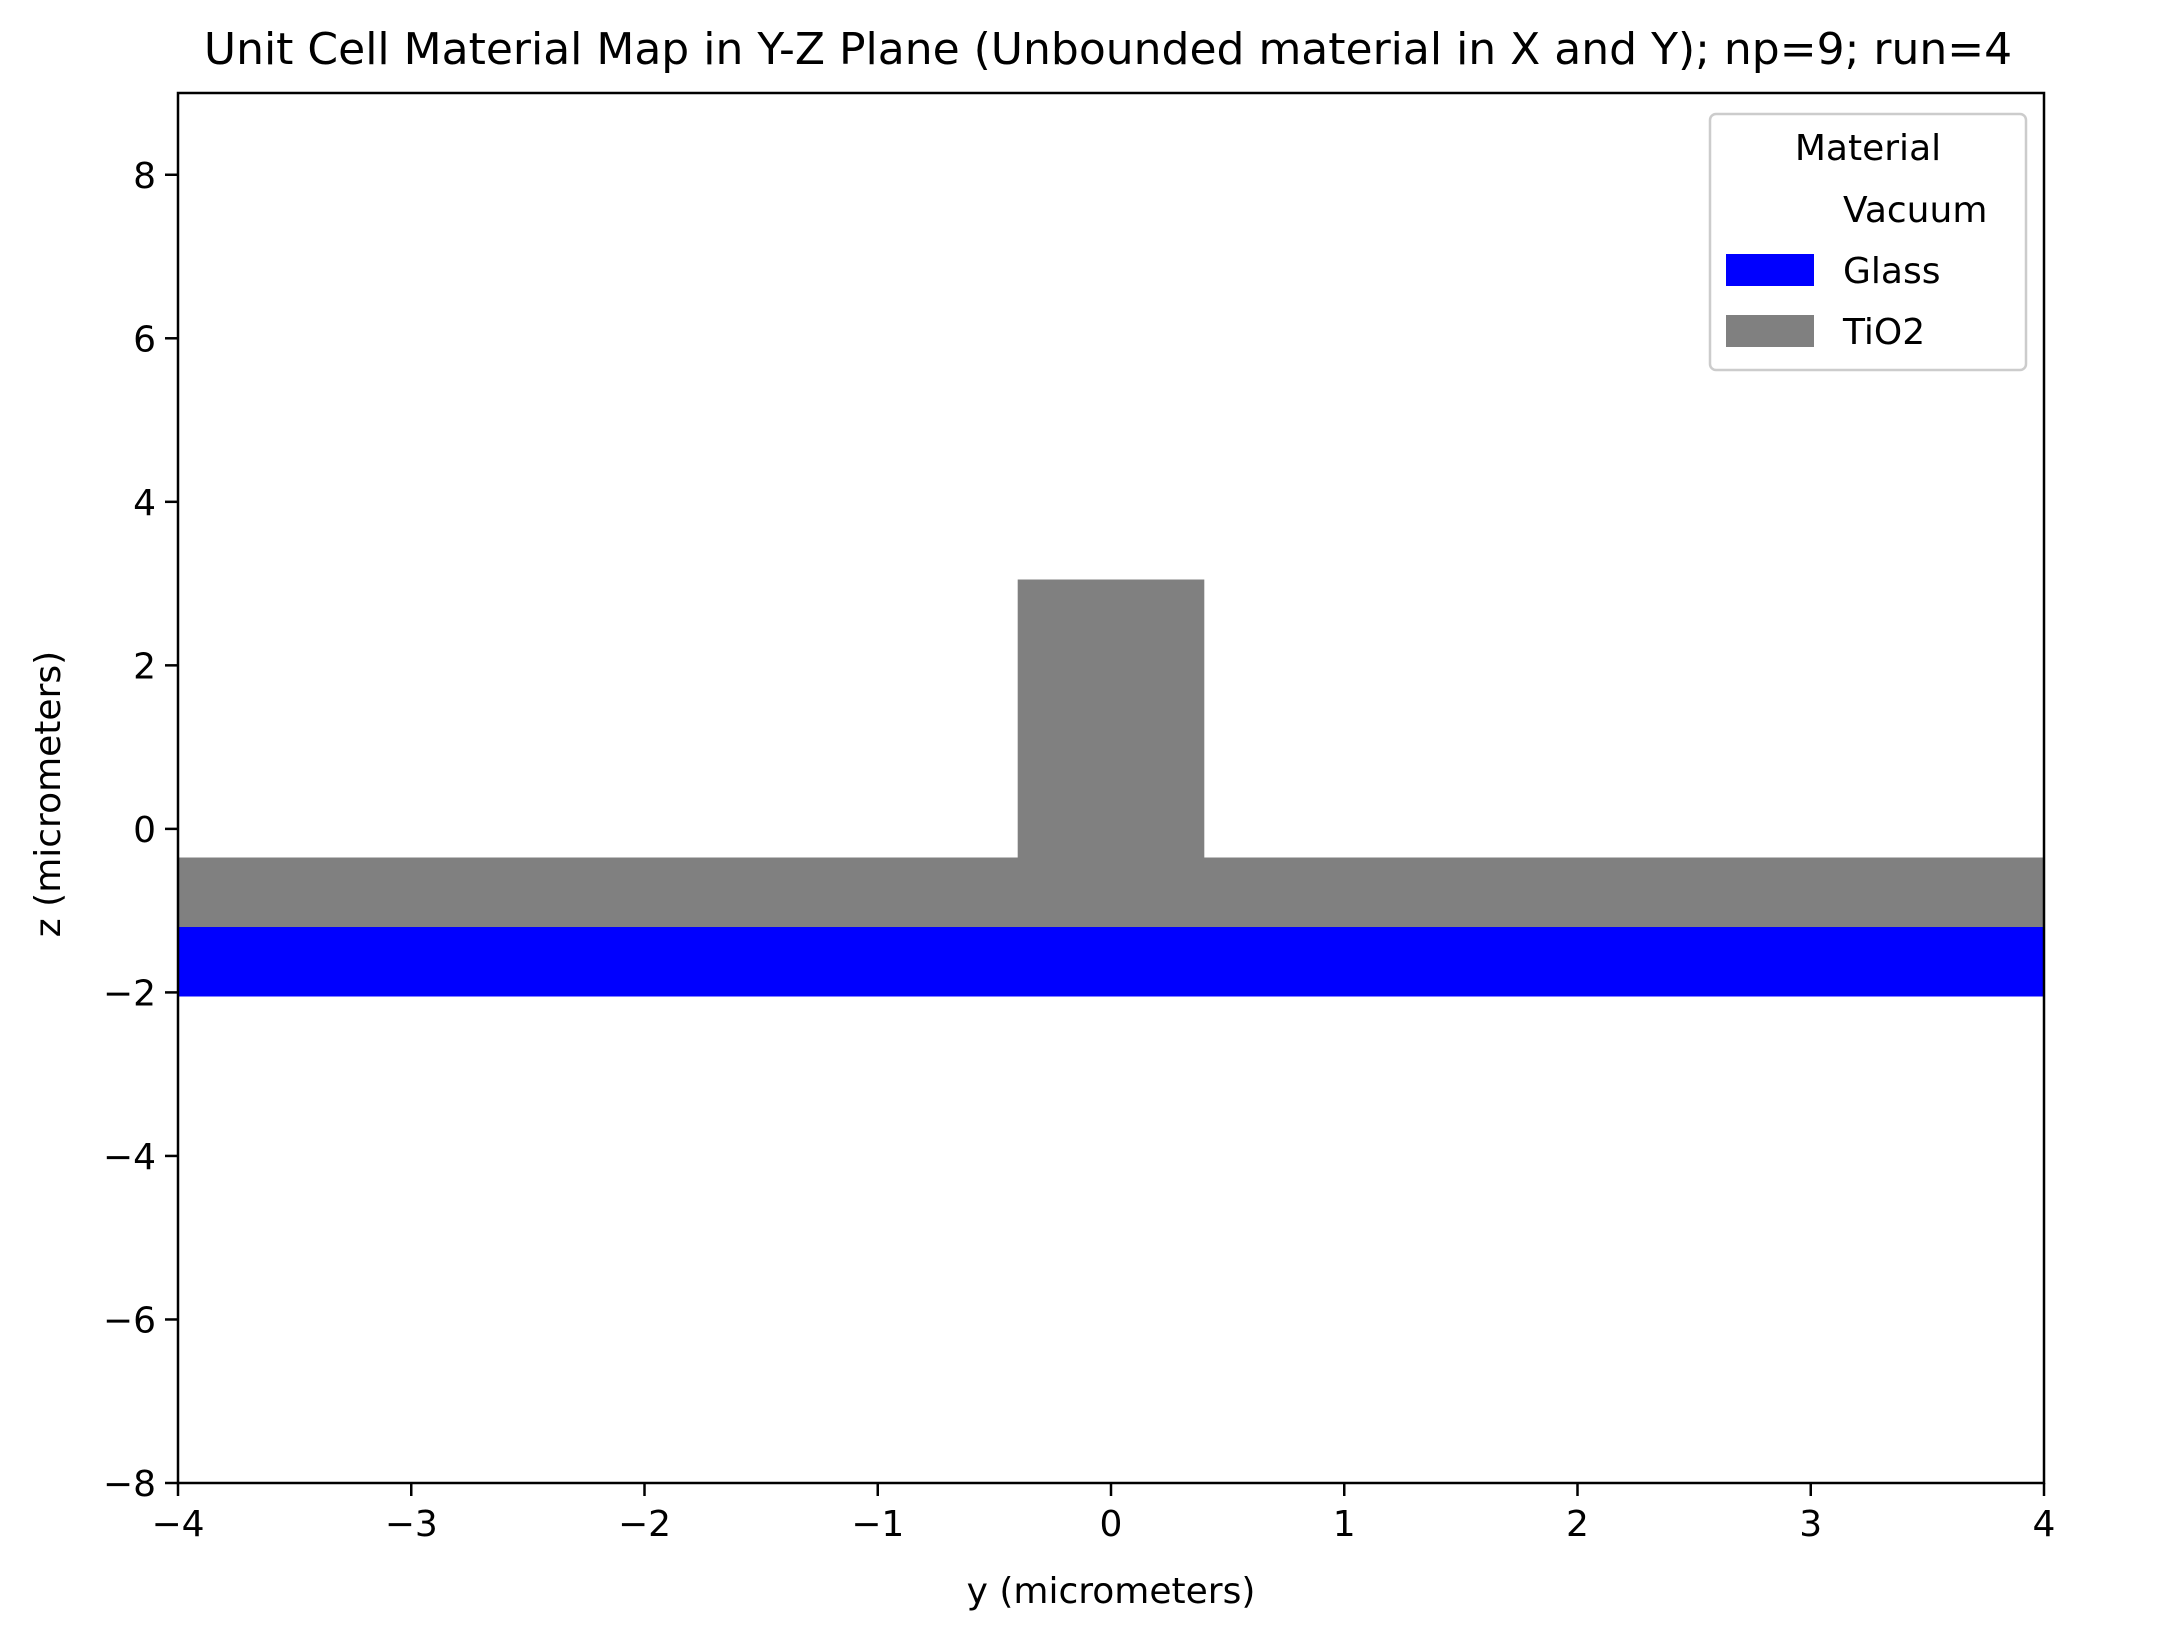 Image resolution: width=2164 pixels, height=1634 pixels. Describe the element at coordinates (177, 1524) in the screenshot. I see `x-tick-label: −4` at that location.